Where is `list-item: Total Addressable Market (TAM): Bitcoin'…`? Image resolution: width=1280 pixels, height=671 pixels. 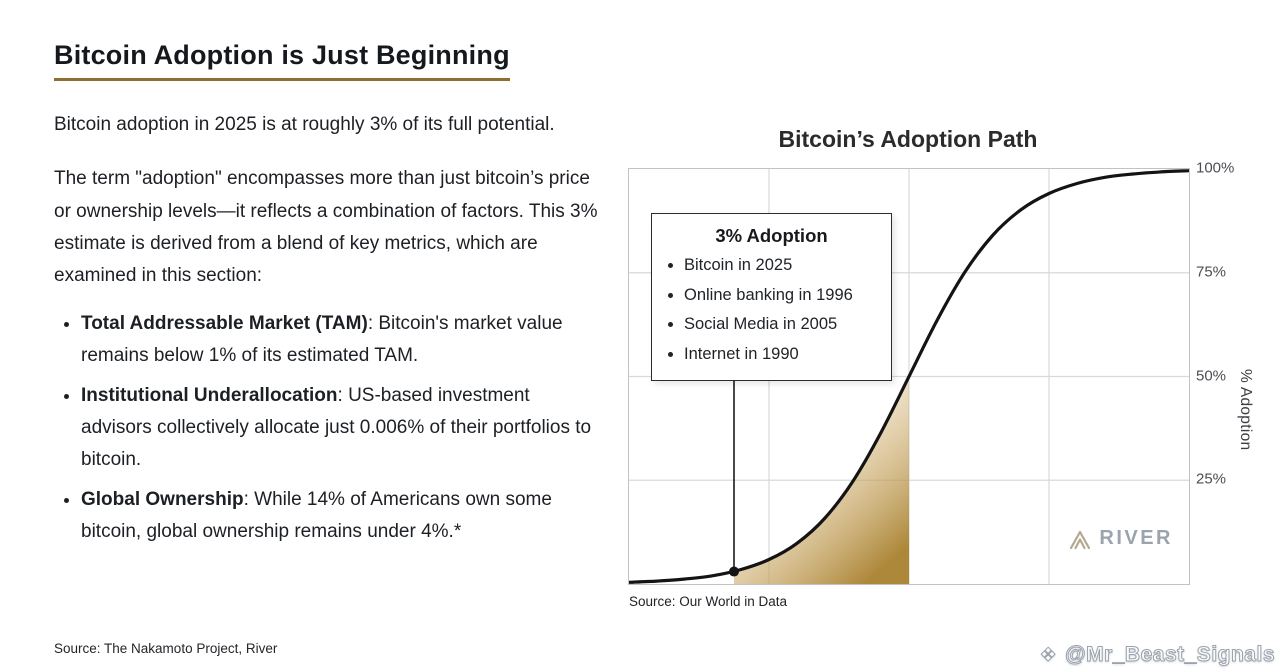
list-item: Total Addressable Market (TAM): Bitcoin'… is located at coordinates (341, 340).